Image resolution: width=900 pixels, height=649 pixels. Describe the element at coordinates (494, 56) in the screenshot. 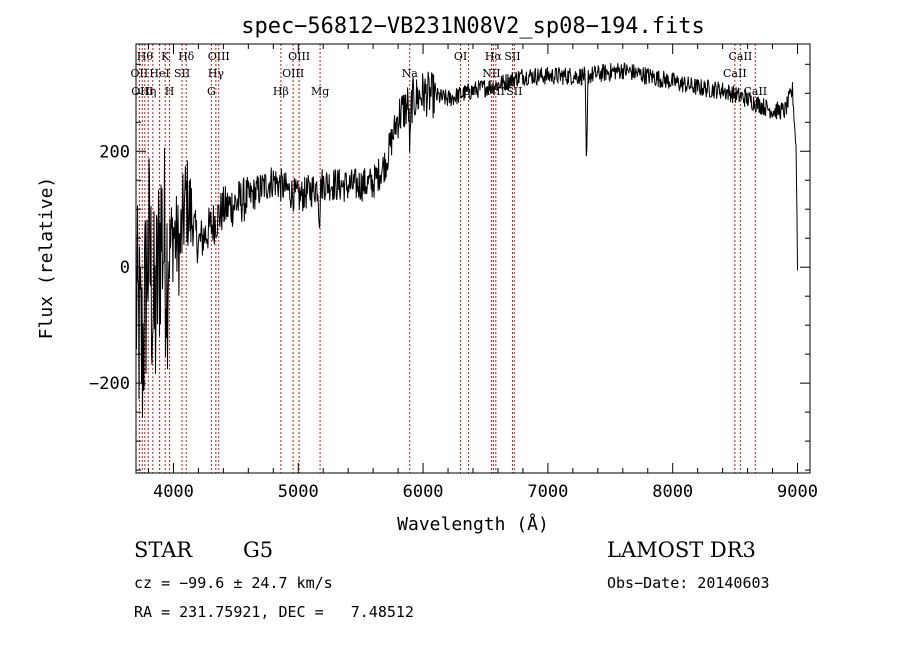

I see `emission-line-label: Hα` at that location.